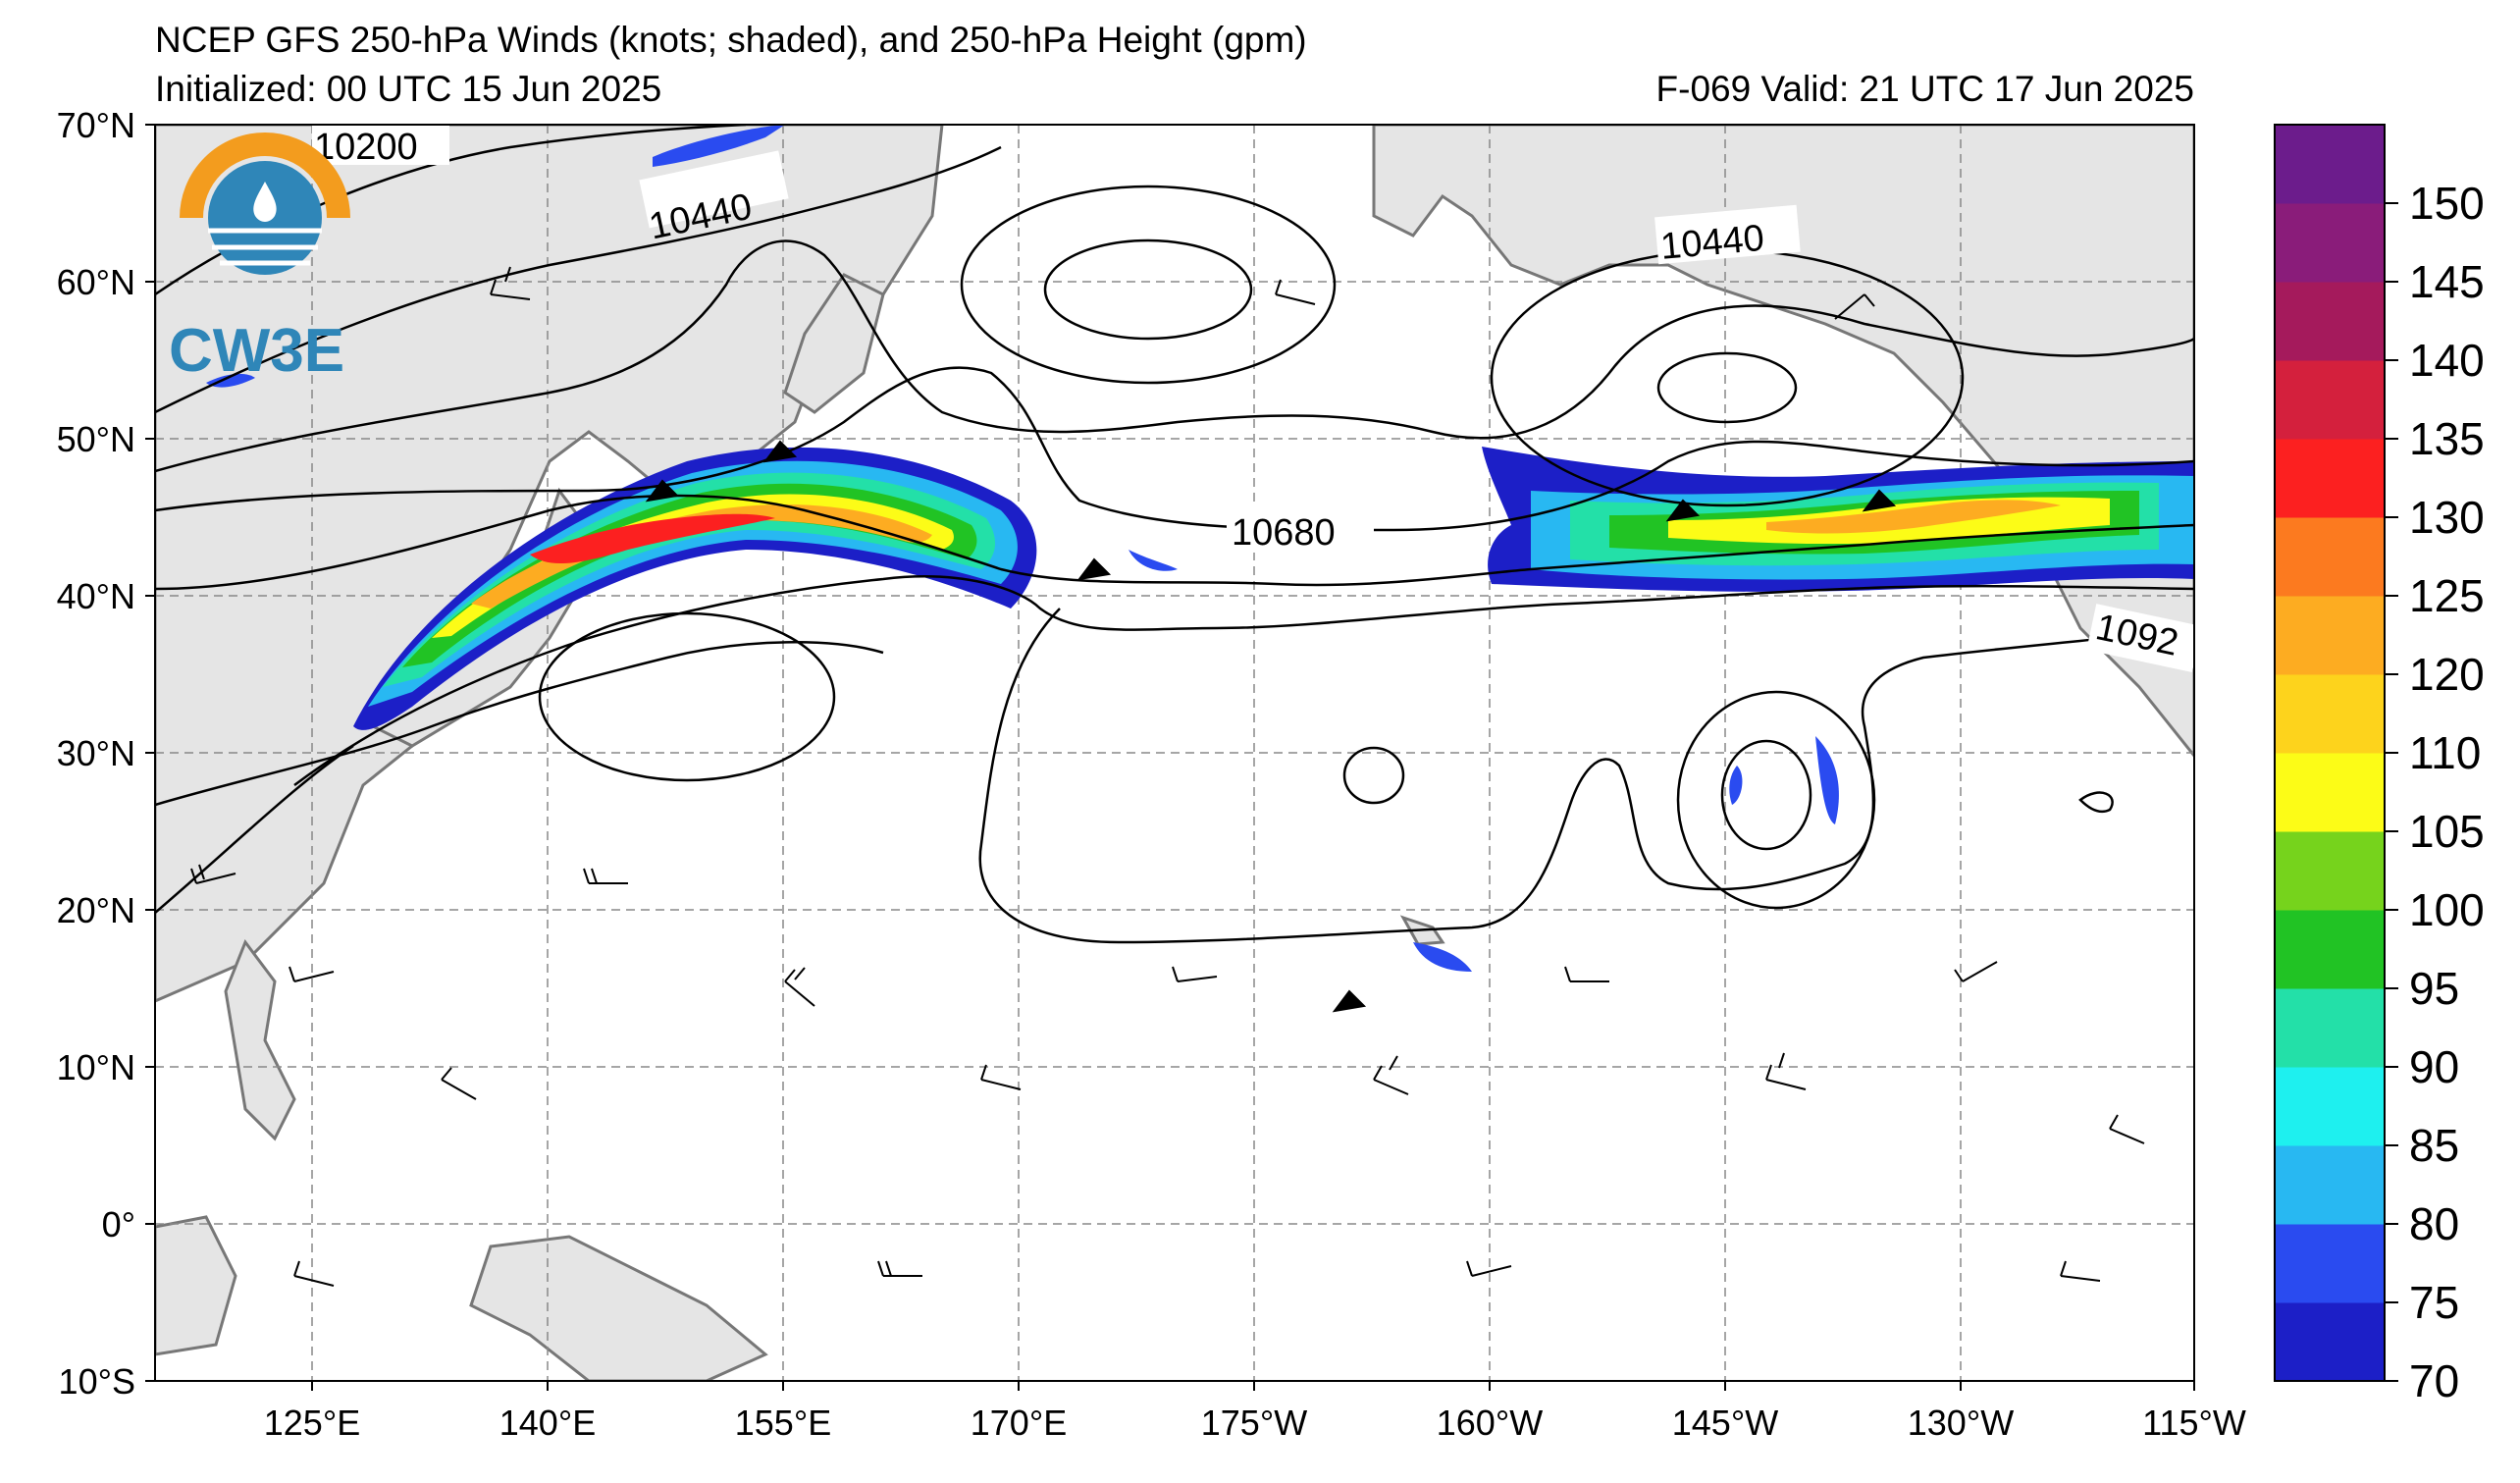  I want to click on colorbar-tick-label: 100, so click(2447, 909).